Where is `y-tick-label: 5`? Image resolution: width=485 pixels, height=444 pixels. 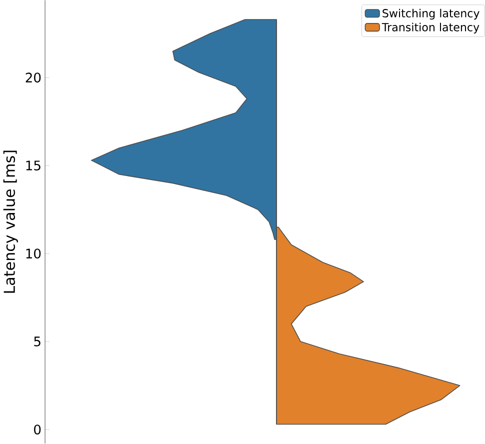
y-tick-label: 5 is located at coordinates (37, 341).